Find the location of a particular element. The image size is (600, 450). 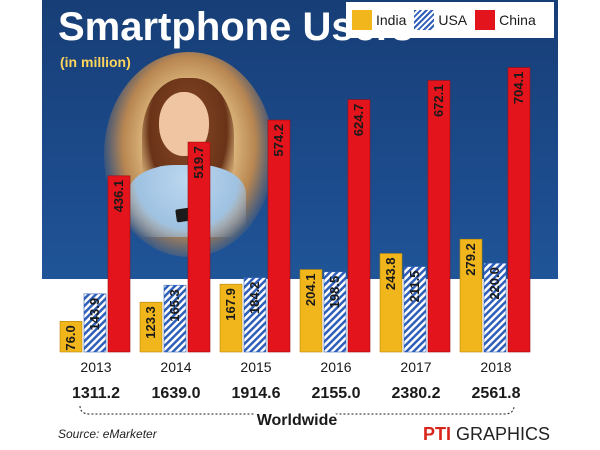

bar-label-china-2017: 672.1 is located at coordinates (438, 101).